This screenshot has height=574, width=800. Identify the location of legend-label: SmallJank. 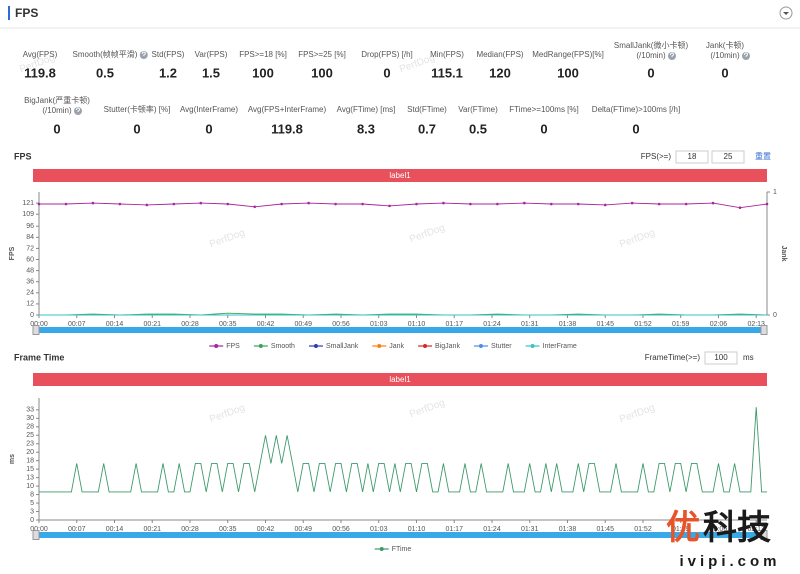
(342, 346).